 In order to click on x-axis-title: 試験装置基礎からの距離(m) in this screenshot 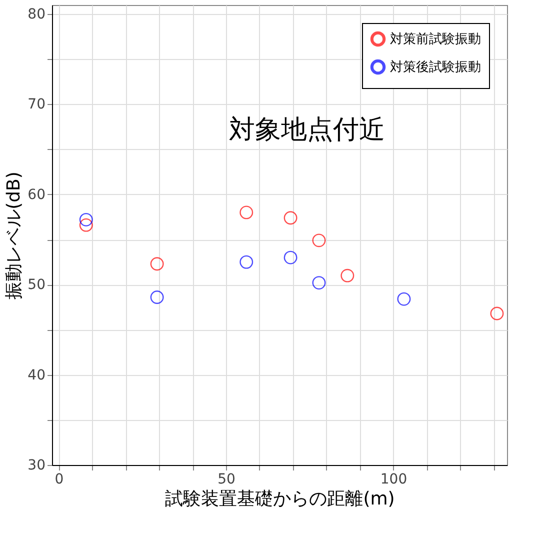, I will do `click(280, 499)`.